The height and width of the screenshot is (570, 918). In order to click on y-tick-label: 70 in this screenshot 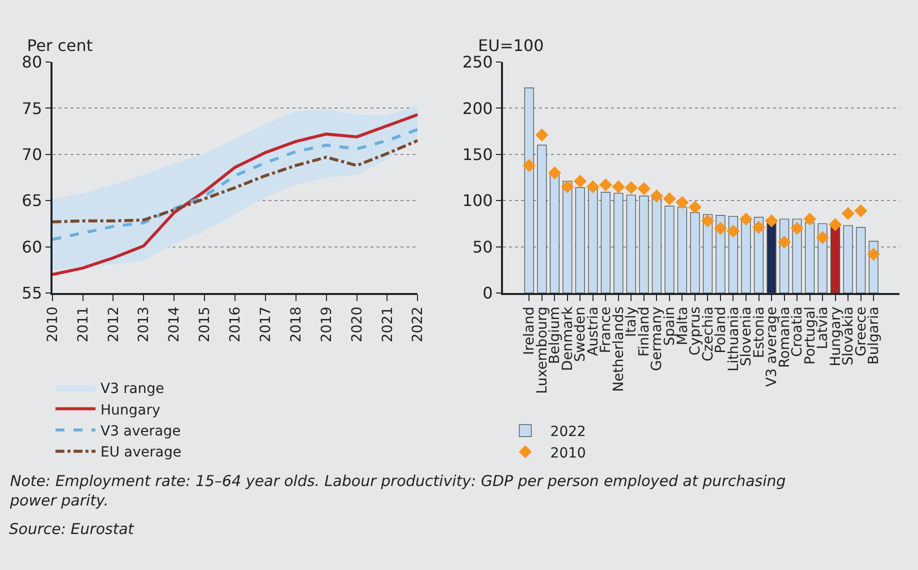, I will do `click(32, 154)`.